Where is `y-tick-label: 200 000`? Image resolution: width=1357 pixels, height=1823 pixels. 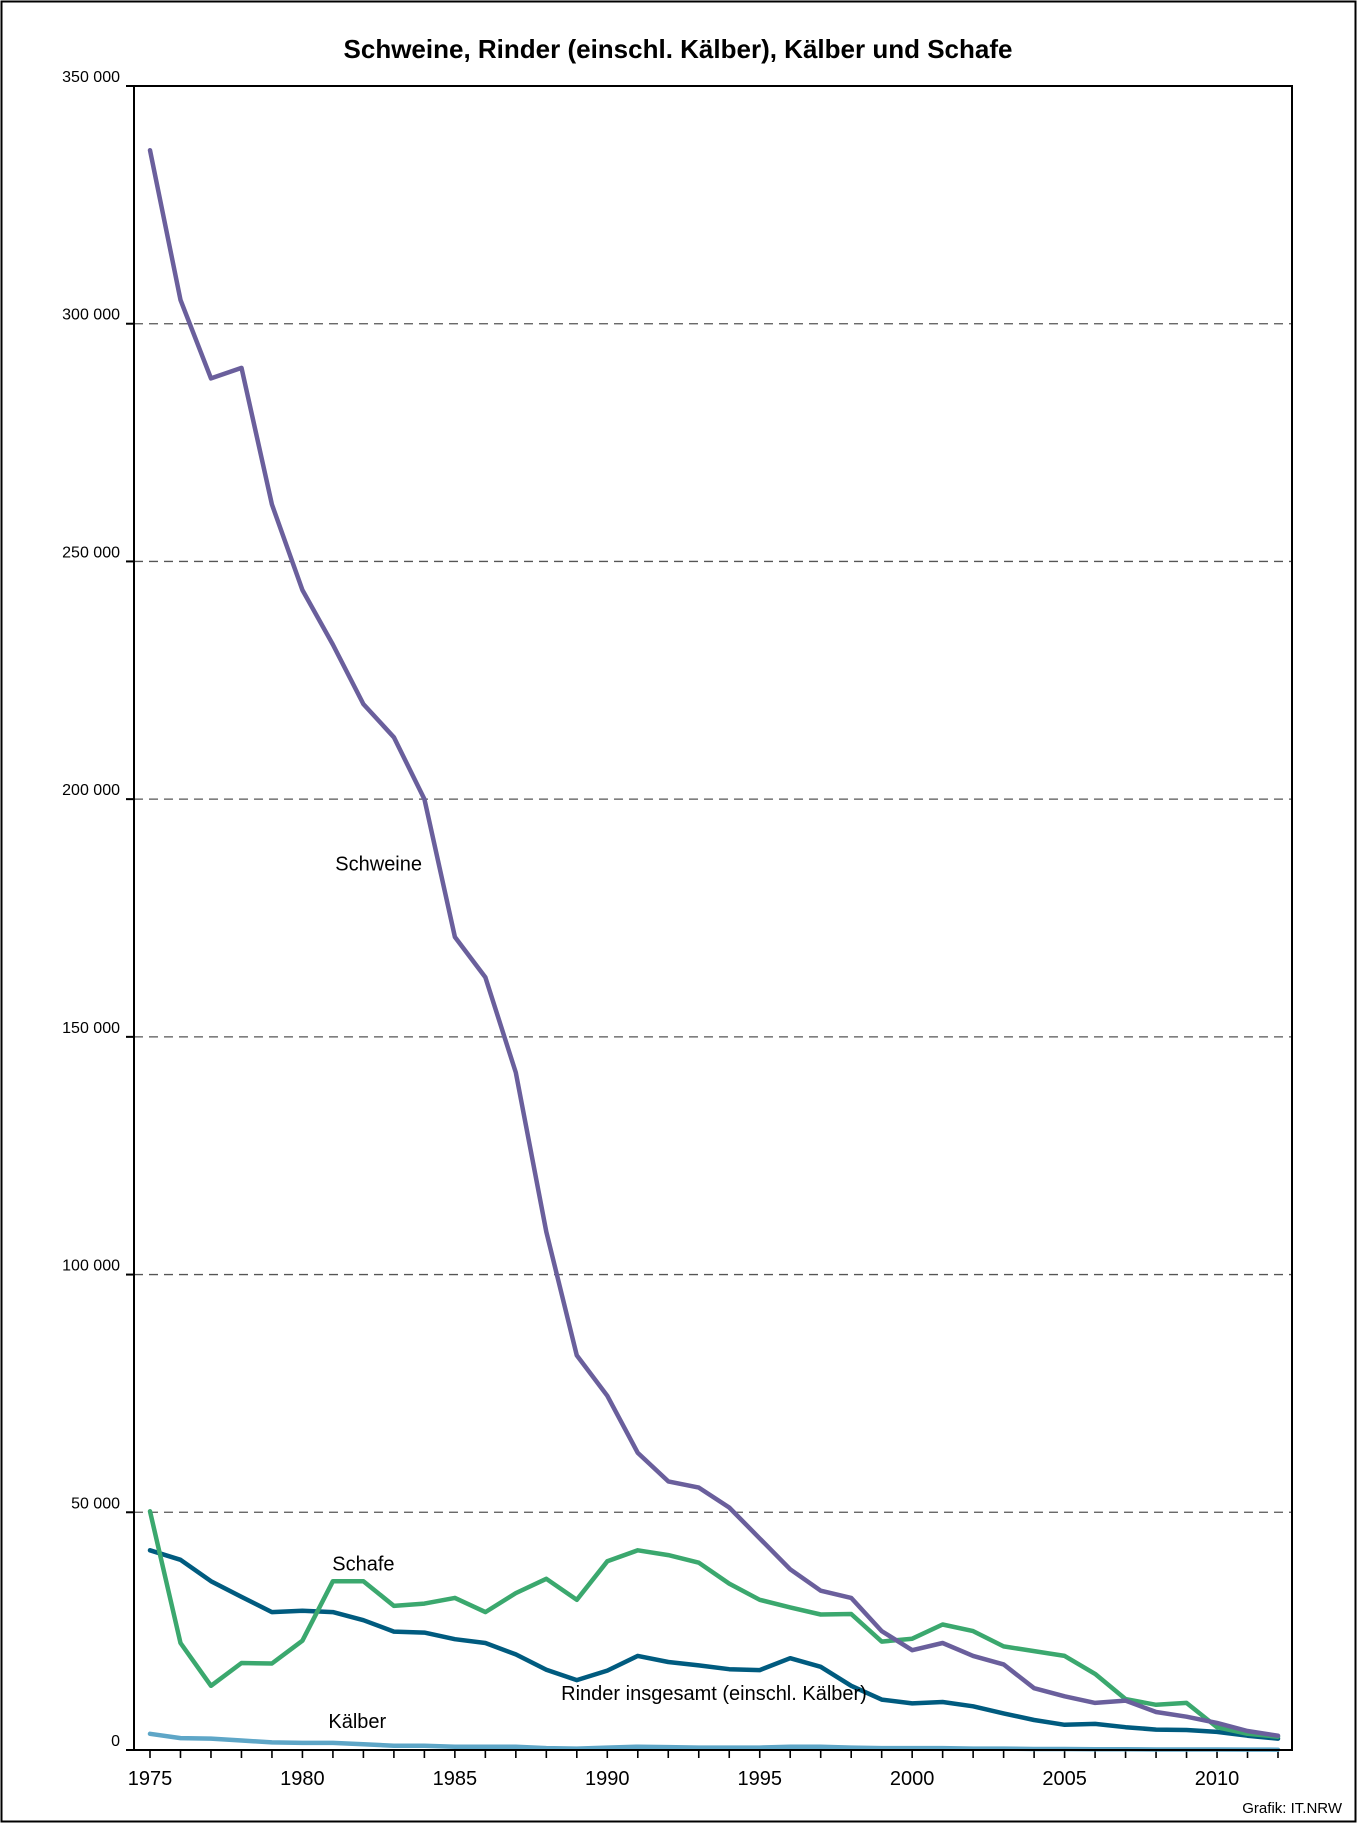
y-tick-label: 200 000 is located at coordinates (91, 790).